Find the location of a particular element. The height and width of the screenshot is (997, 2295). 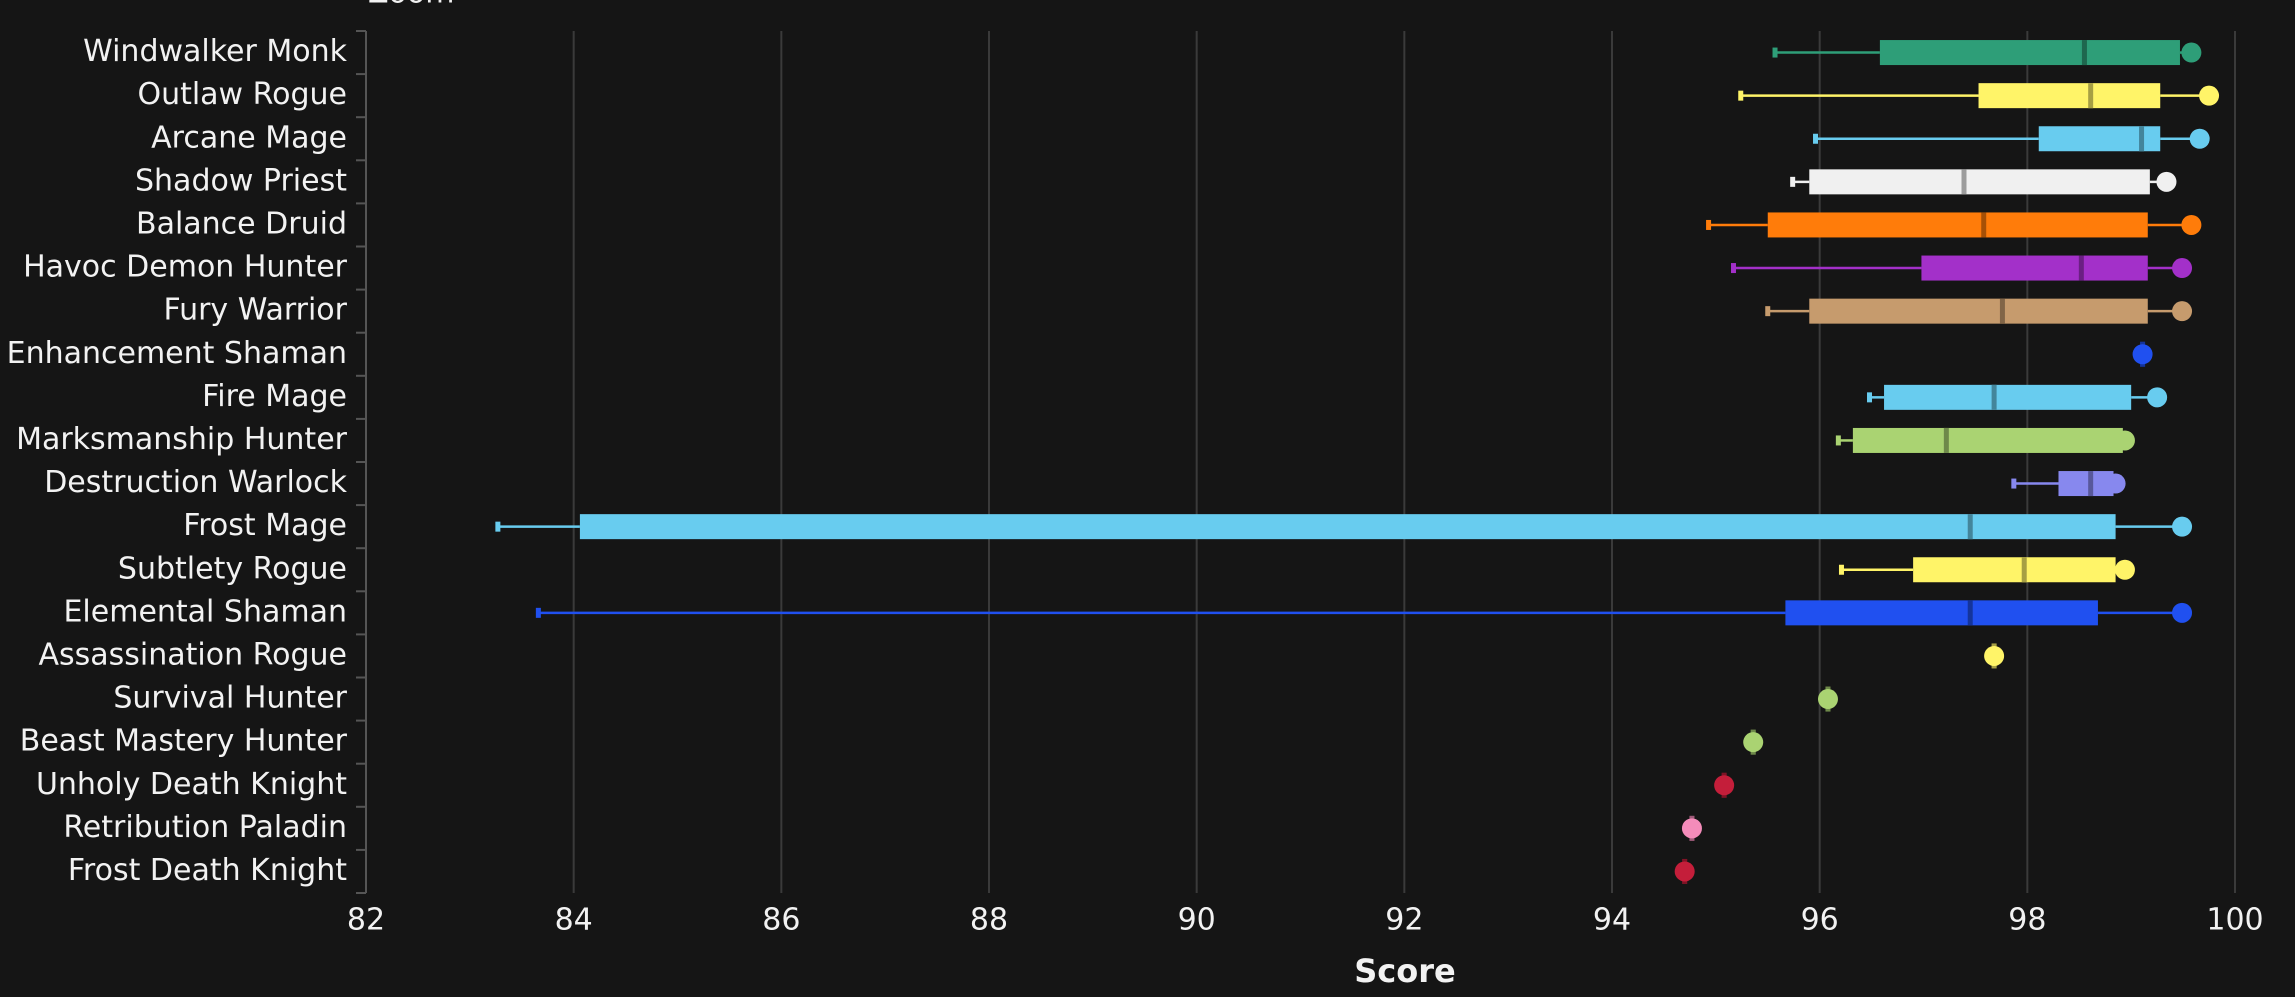

x-tick-label: 94 is located at coordinates (1612, 920).